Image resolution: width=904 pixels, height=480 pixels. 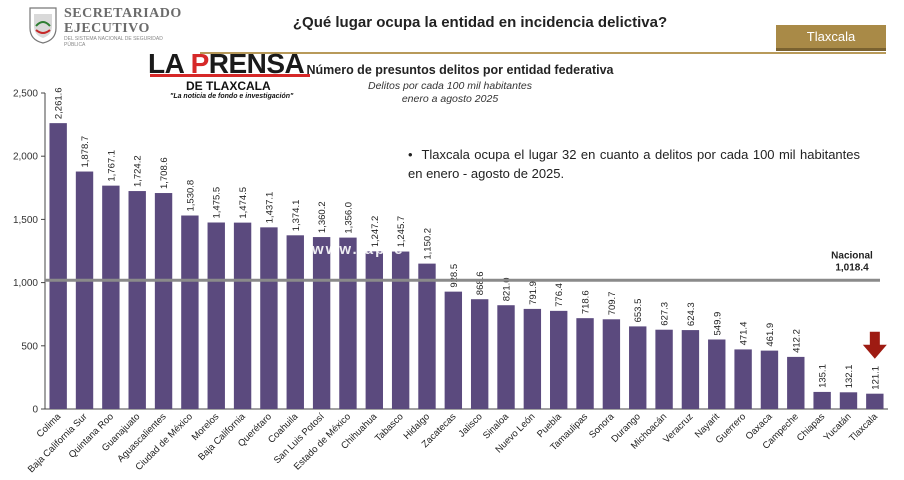 What do you see at coordinates (507, 289) in the screenshot?
I see `bar-value-label: 821.0` at bounding box center [507, 289].